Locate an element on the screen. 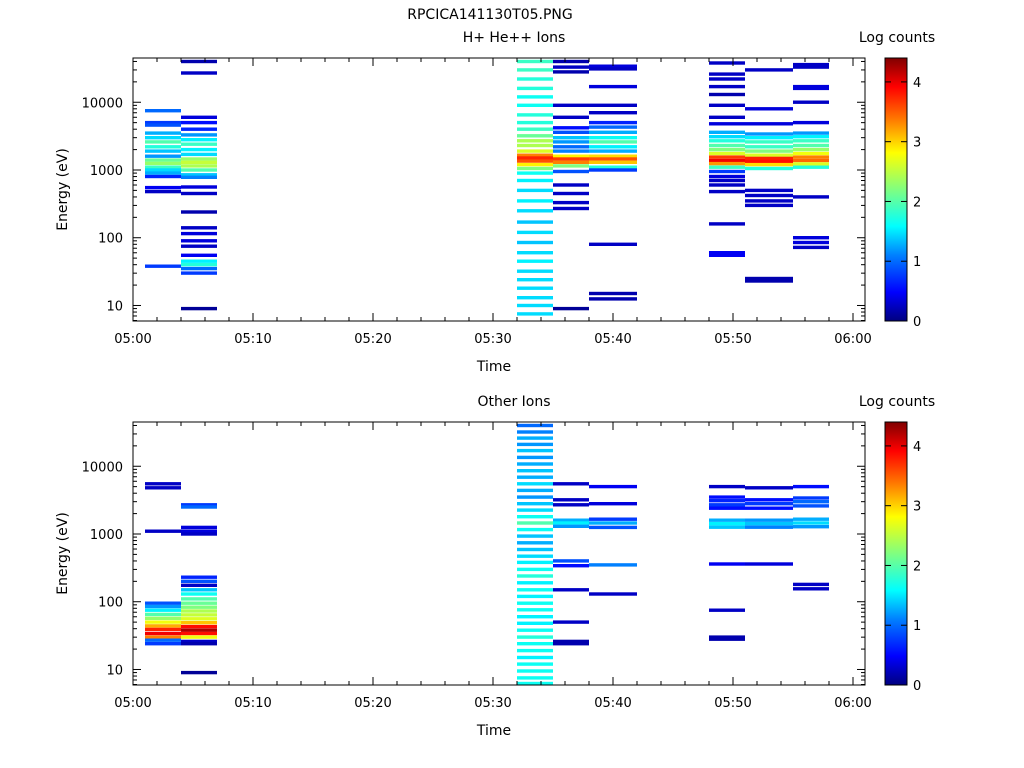 This screenshot has height=768, width=1024. y-tick-label: 10000 is located at coordinates (102, 103).